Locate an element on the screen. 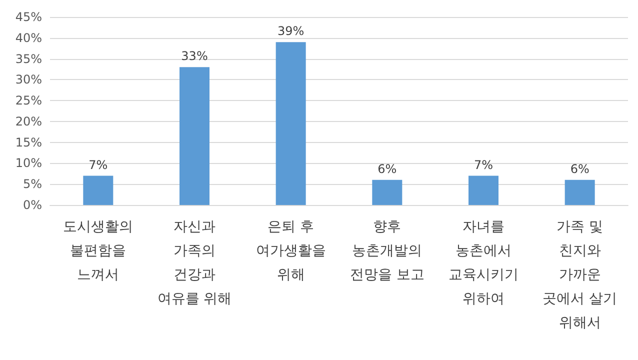 This screenshot has width=638, height=360. y-tick-label: 5% is located at coordinates (32, 184).